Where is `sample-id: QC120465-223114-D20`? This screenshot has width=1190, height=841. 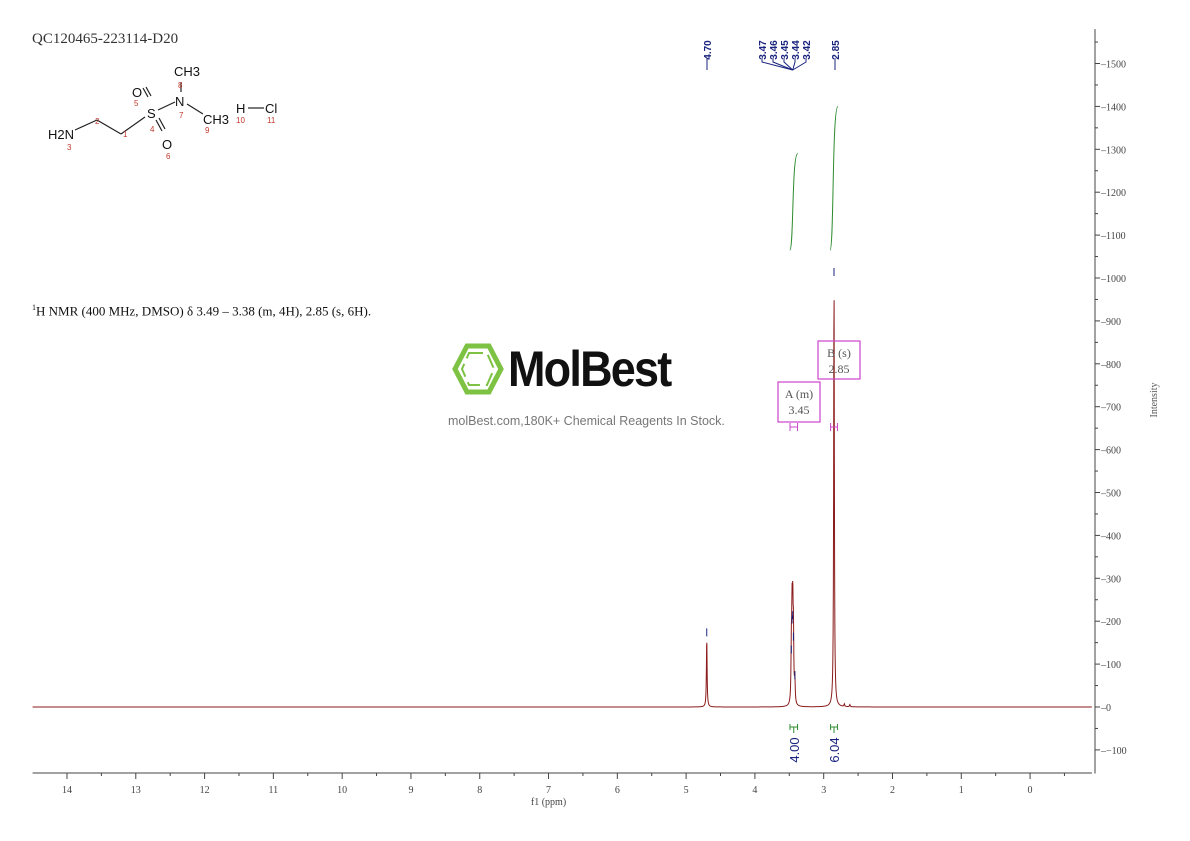 sample-id: QC120465-223114-D20 is located at coordinates (105, 39).